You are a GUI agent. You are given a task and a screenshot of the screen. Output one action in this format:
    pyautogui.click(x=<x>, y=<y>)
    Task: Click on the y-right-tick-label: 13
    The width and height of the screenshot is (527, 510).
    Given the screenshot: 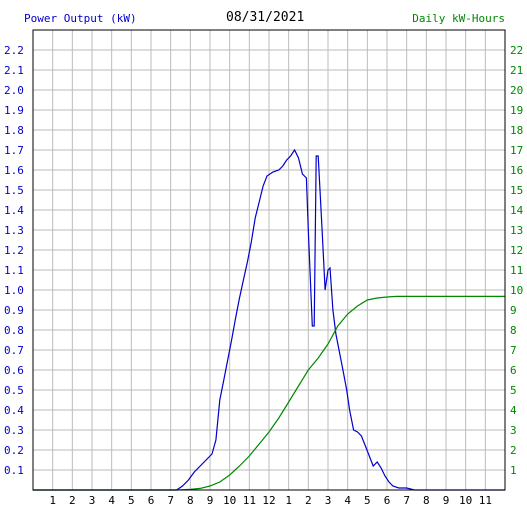 What is the action you would take?
    pyautogui.click(x=516, y=230)
    